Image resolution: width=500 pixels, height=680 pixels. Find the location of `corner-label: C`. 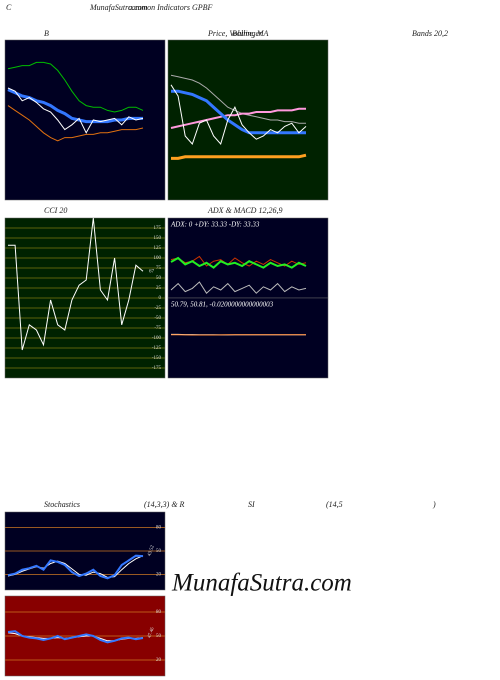

corner-label: C is located at coordinates (9, 7).